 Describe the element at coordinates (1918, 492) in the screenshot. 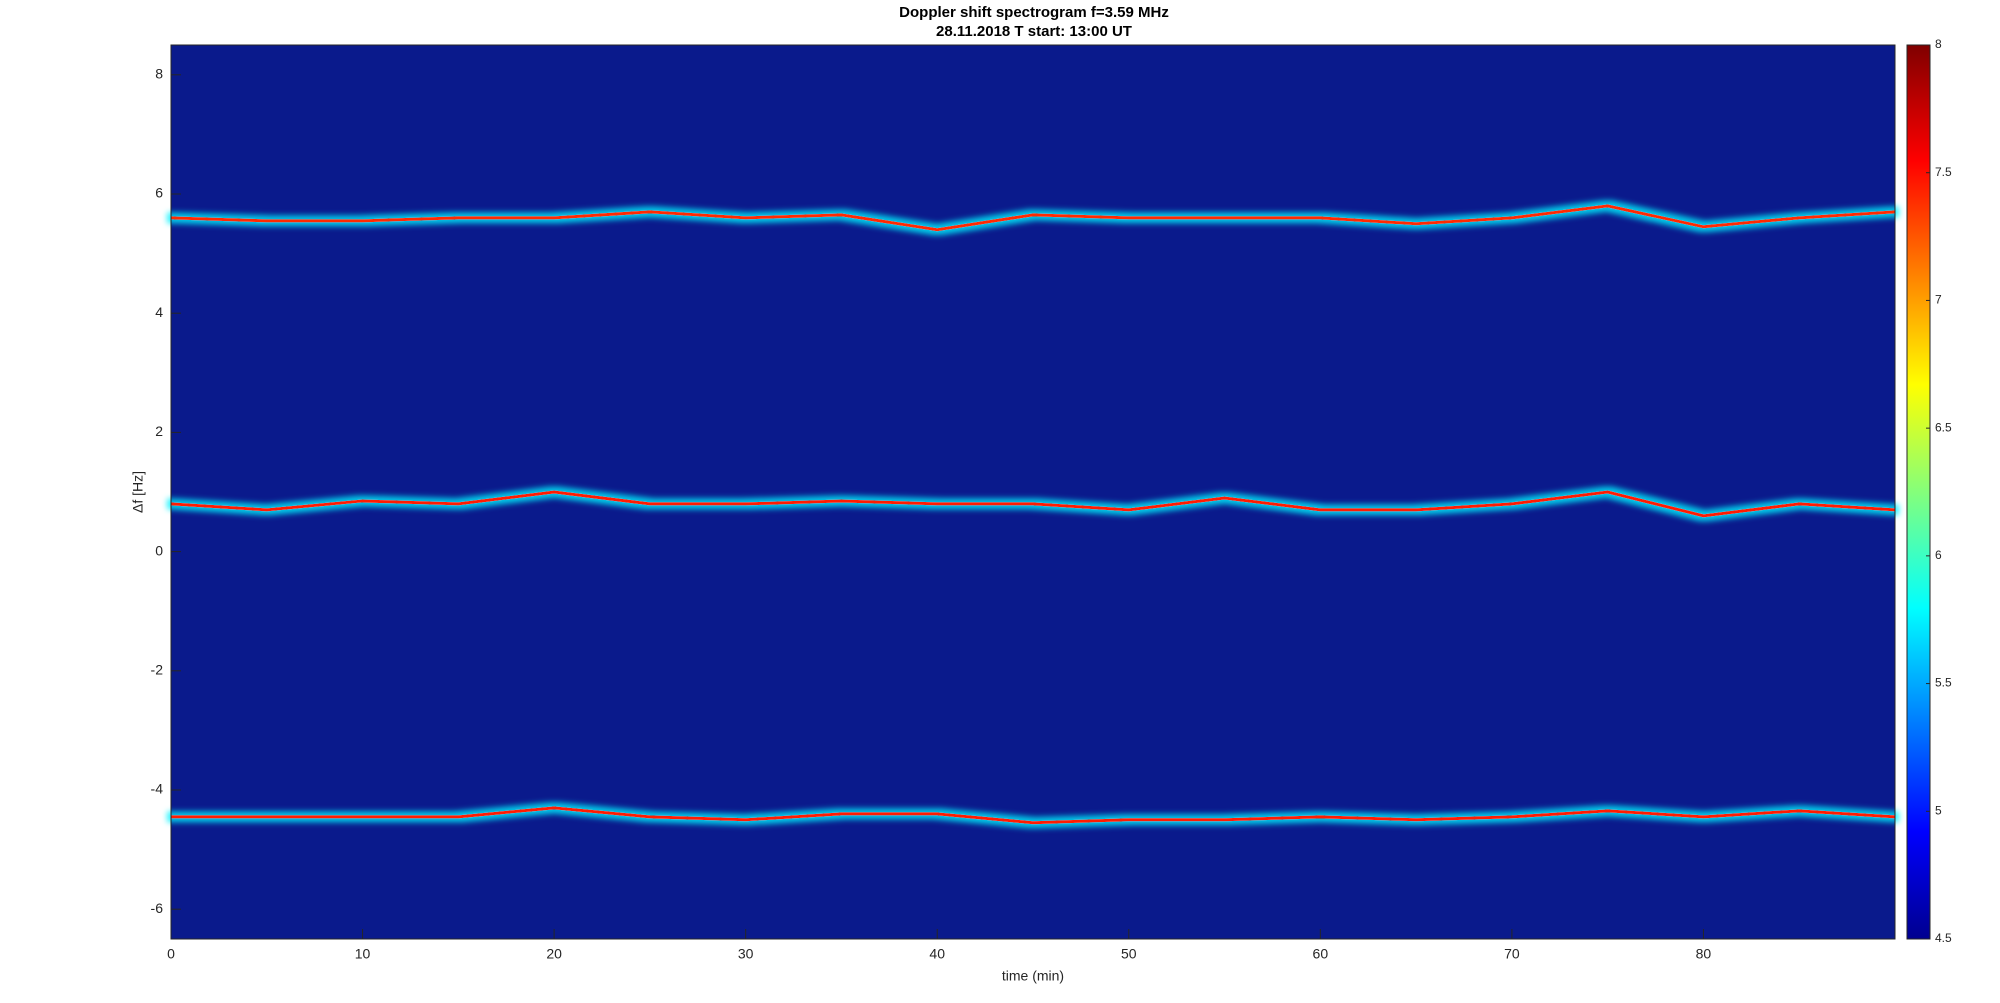

I see `colorbar` at that location.